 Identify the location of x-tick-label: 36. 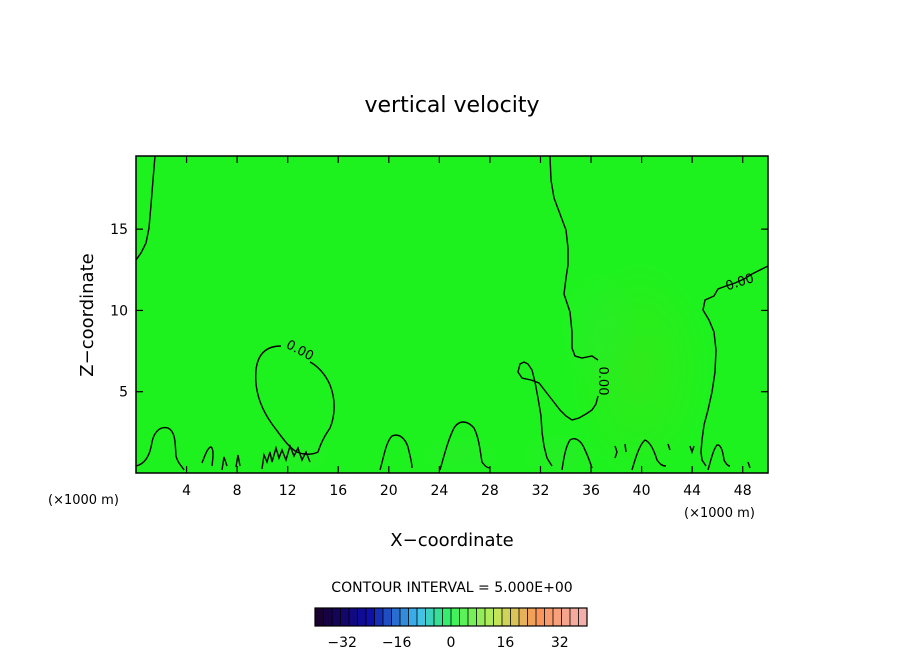
(591, 491).